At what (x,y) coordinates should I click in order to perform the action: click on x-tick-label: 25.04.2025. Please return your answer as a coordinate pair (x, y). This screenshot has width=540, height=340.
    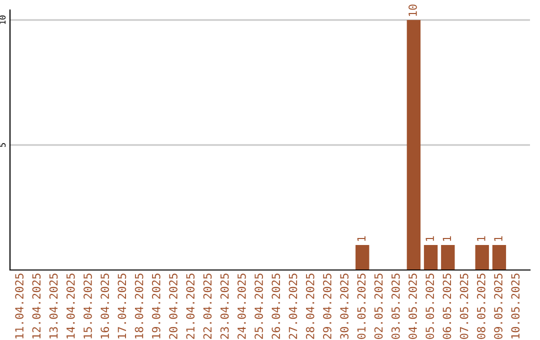
    Looking at the image, I should click on (258, 306).